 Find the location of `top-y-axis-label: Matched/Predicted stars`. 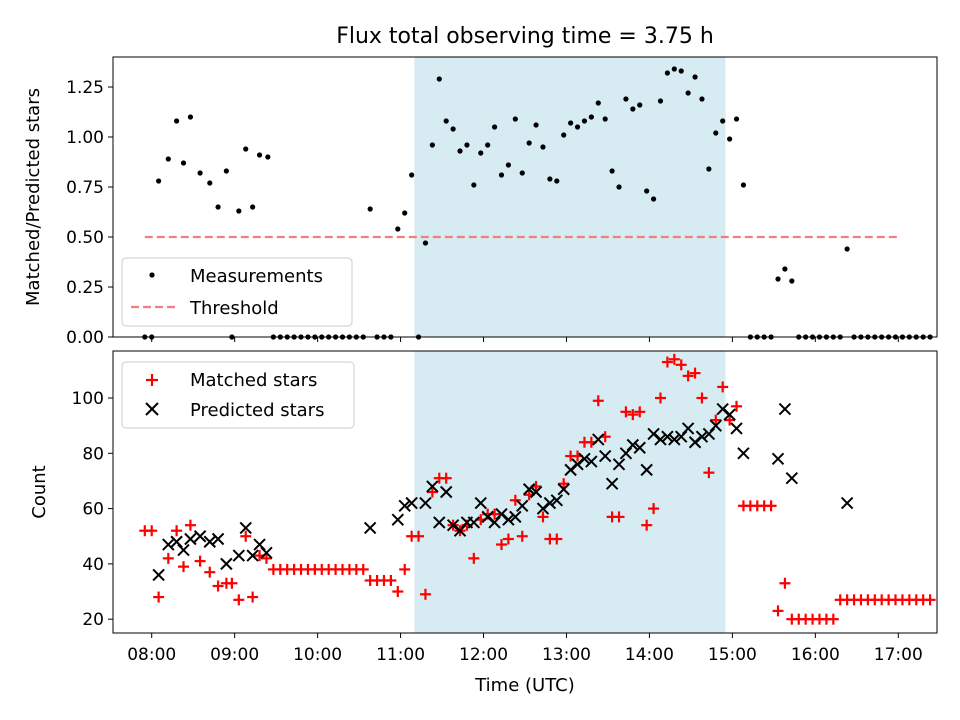

top-y-axis-label: Matched/Predicted stars is located at coordinates (33, 197).